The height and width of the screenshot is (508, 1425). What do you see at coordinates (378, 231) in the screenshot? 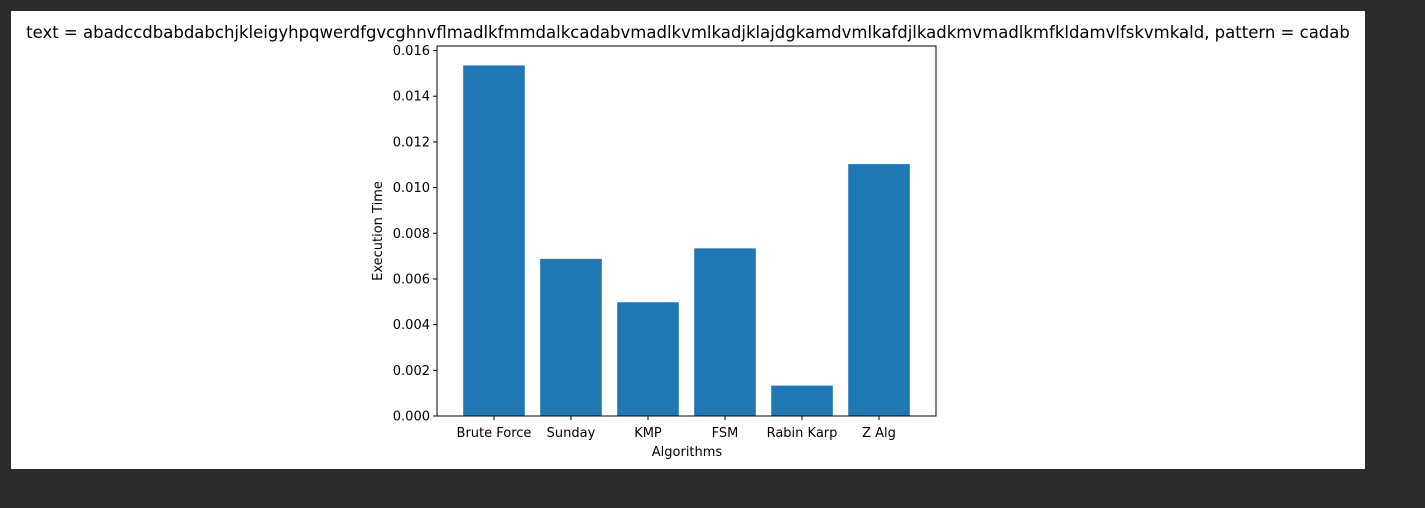
I see `y-axis-label: Execution Time` at bounding box center [378, 231].